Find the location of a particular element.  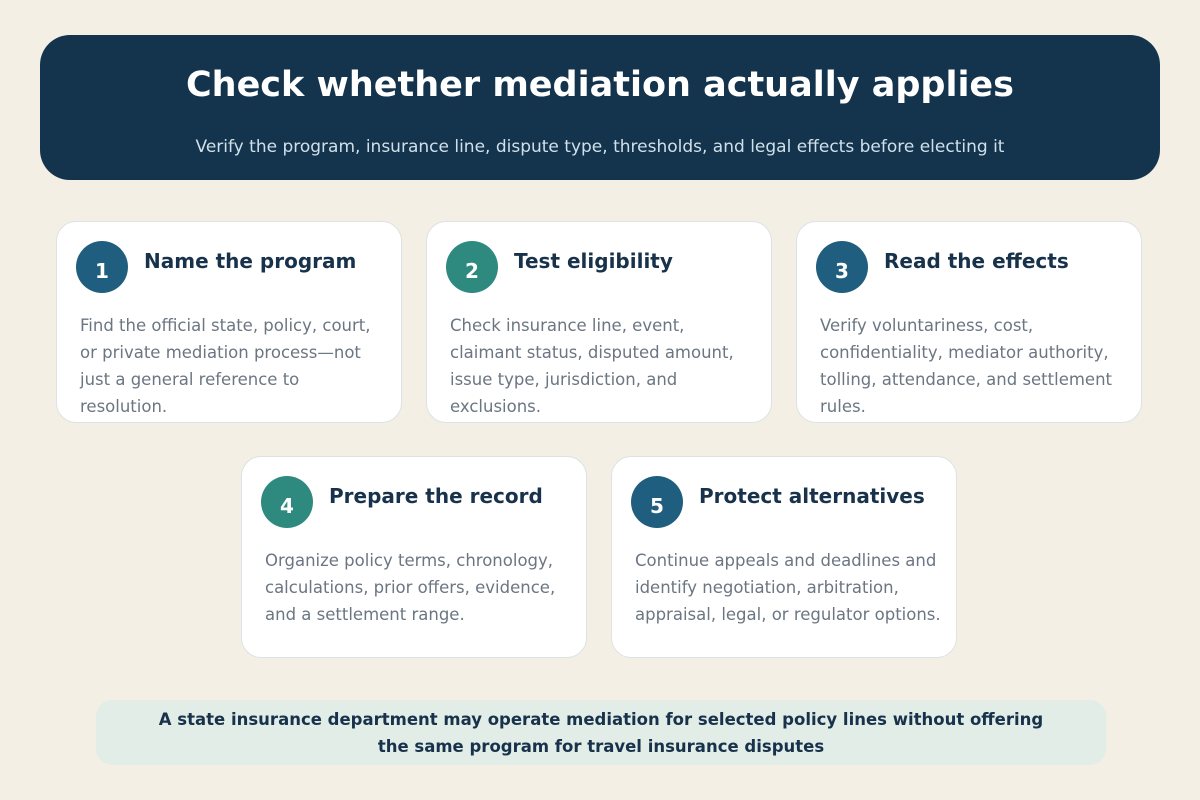

card-title: Name the program is located at coordinates (250, 261).